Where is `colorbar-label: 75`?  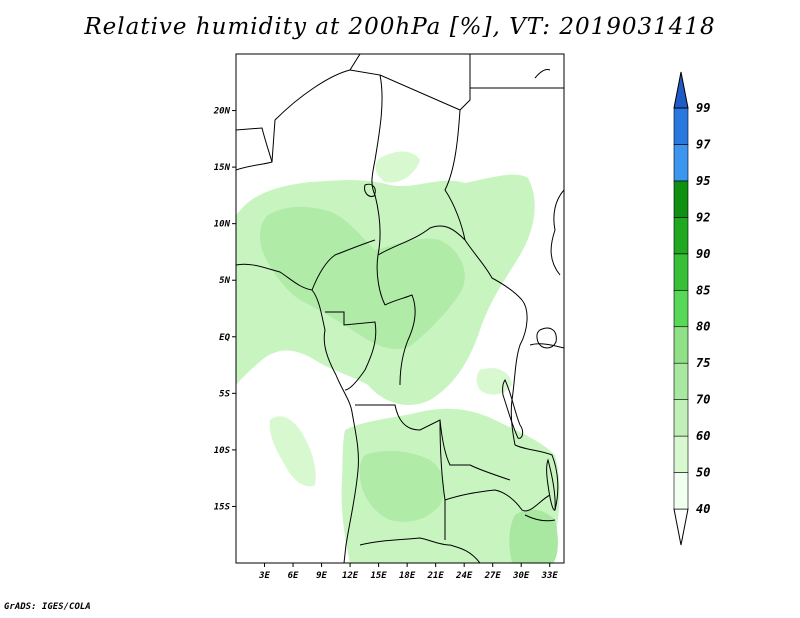 colorbar-label: 75 is located at coordinates (703, 363).